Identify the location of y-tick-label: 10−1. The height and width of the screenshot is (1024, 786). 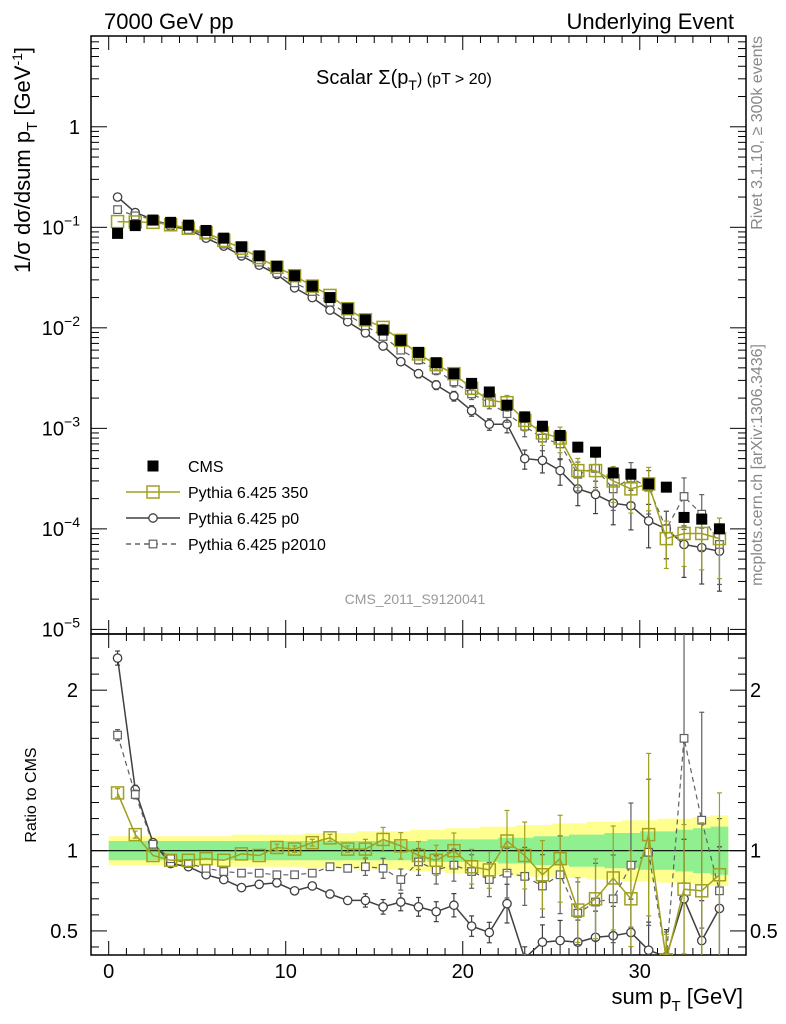
(61, 225).